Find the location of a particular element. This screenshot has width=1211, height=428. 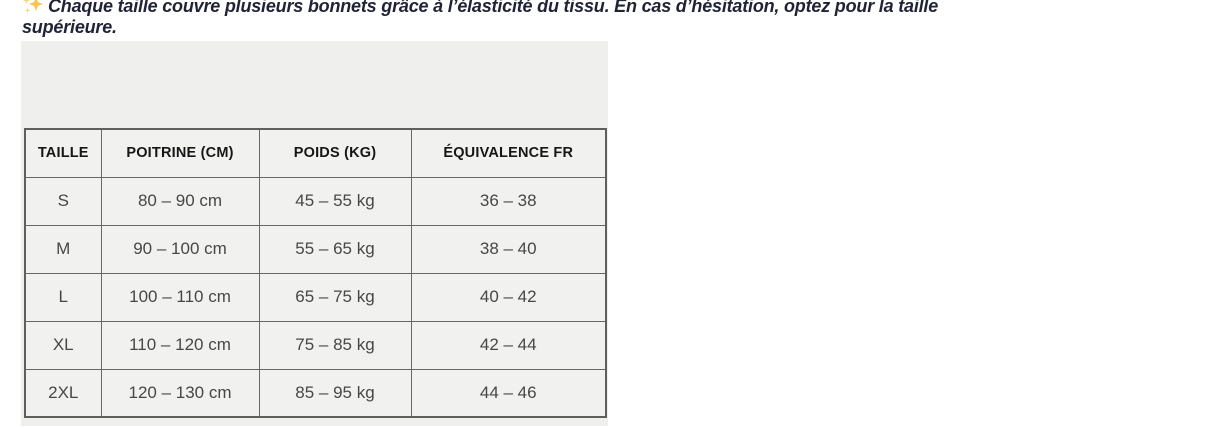

cell-chest: 90 – 100 cm is located at coordinates (180, 249).